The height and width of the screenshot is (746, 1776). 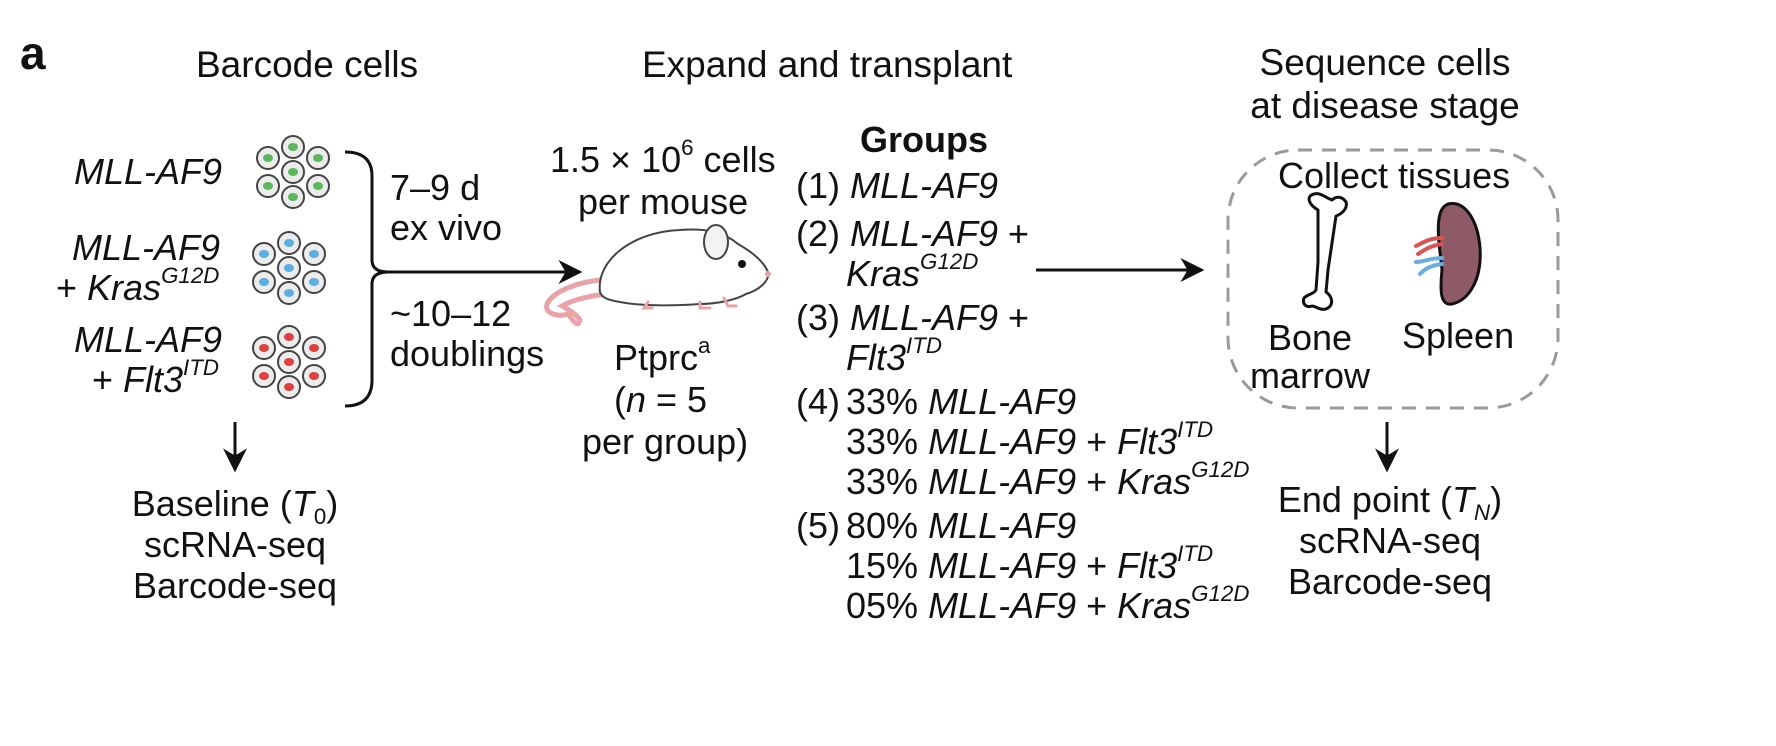 I want to click on per-group: per group), so click(x=665, y=441).